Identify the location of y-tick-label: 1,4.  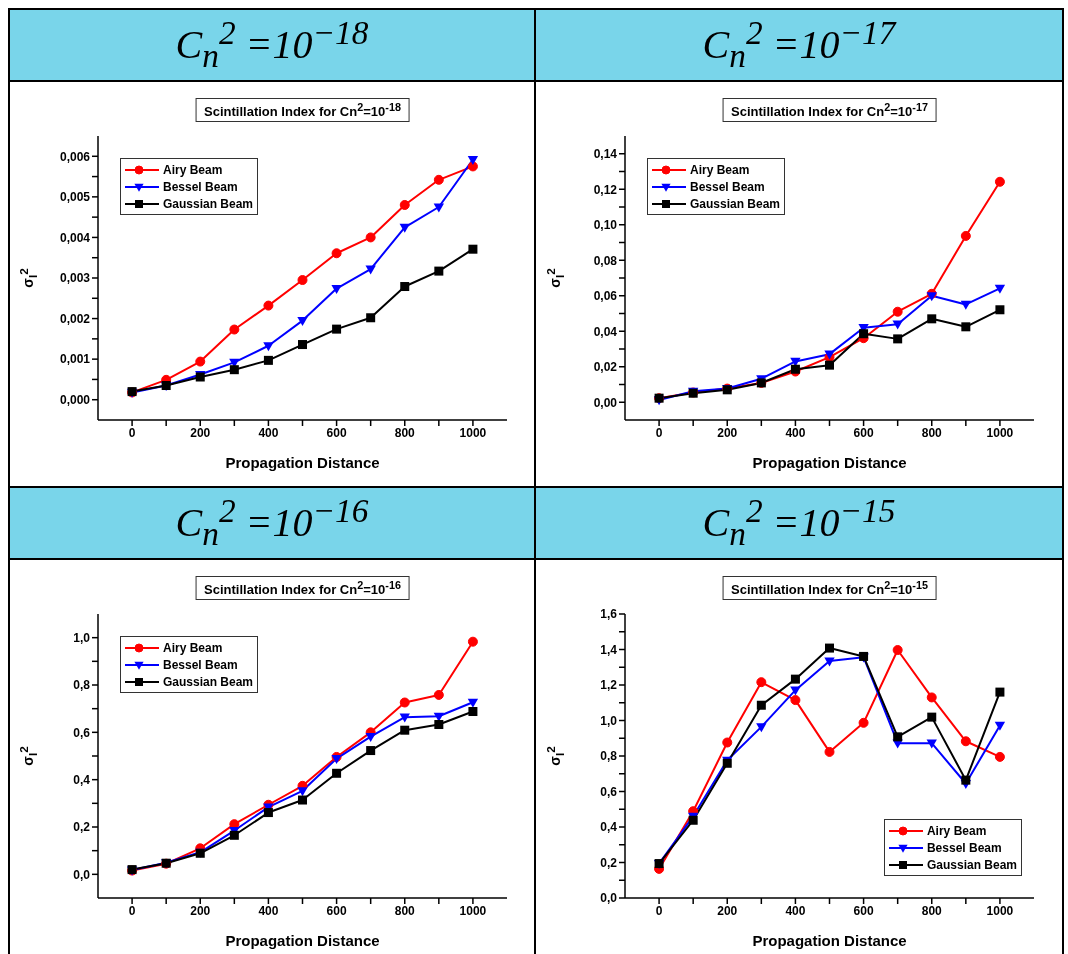
(609, 649).